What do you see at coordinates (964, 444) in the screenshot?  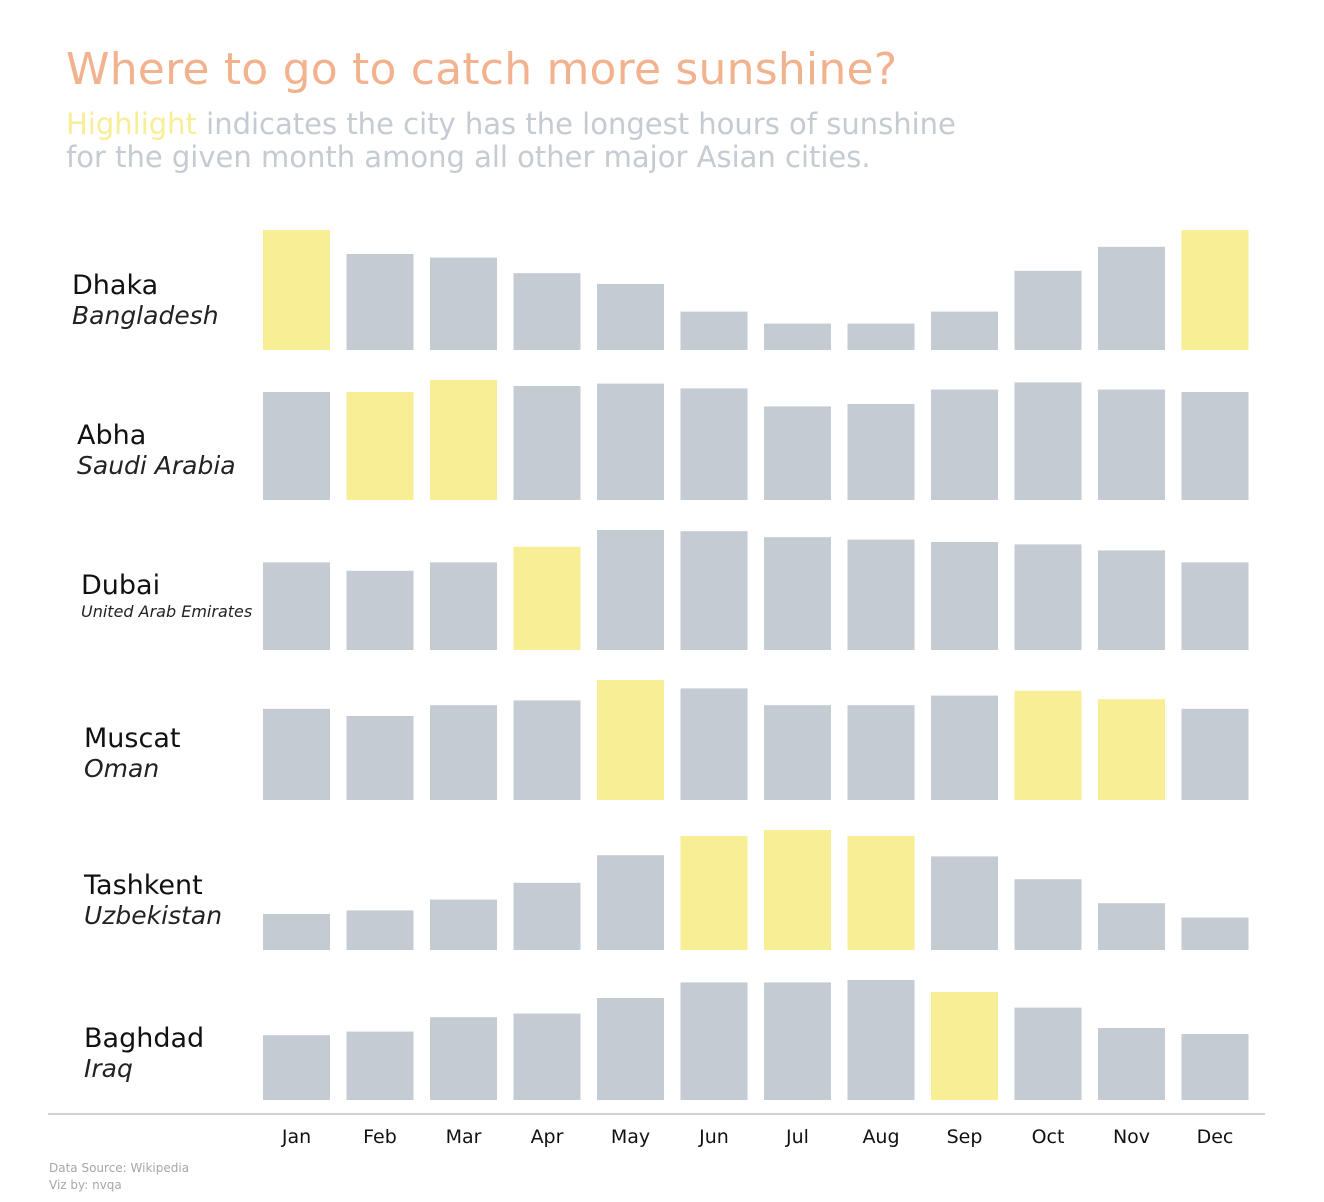 I see `bar-abha-sep` at bounding box center [964, 444].